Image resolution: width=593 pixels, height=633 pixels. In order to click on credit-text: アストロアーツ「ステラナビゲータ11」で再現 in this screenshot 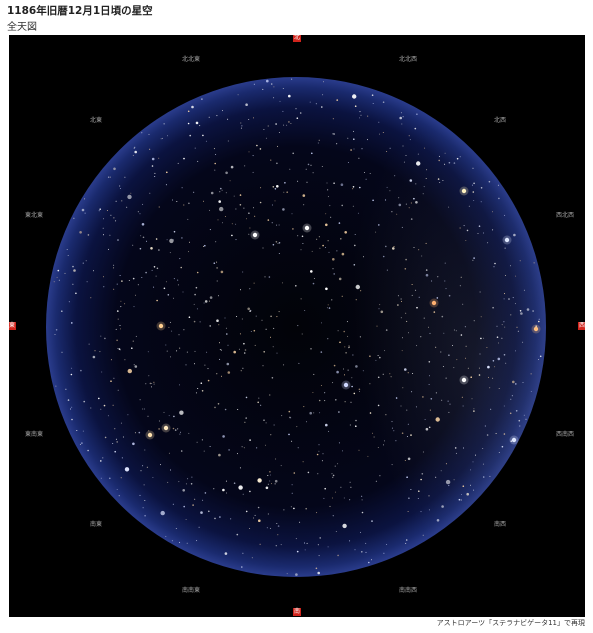, I will do `click(510, 623)`.